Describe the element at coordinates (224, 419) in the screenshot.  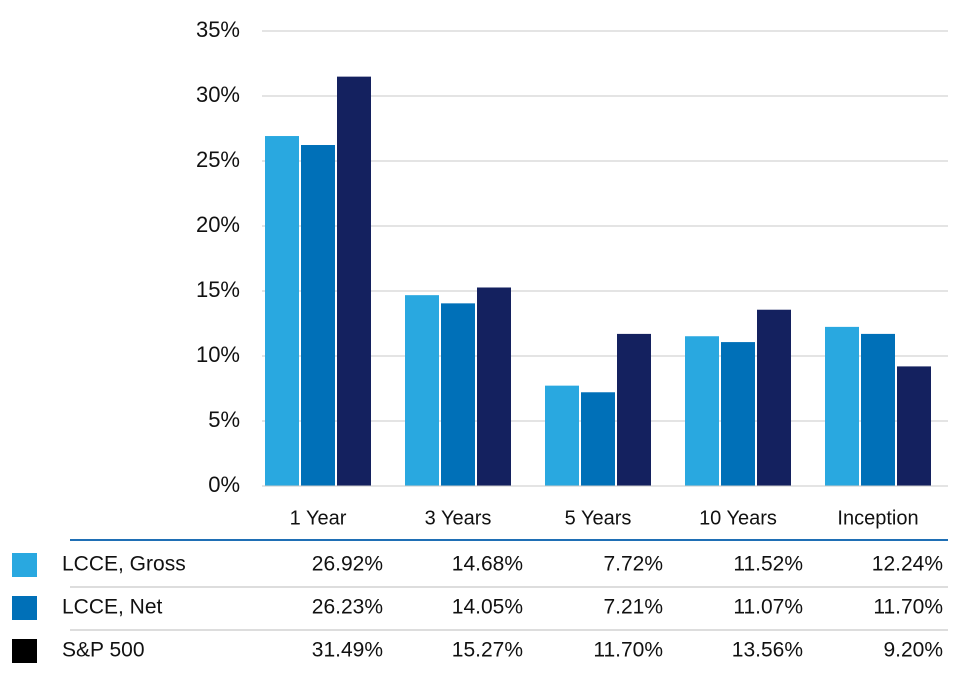
I see `y-tick-label: 5%` at that location.